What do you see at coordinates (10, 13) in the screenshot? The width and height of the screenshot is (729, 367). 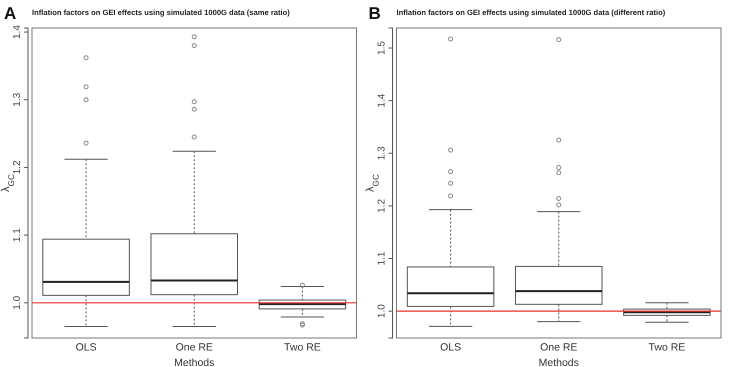 I see `text: A` at bounding box center [10, 13].